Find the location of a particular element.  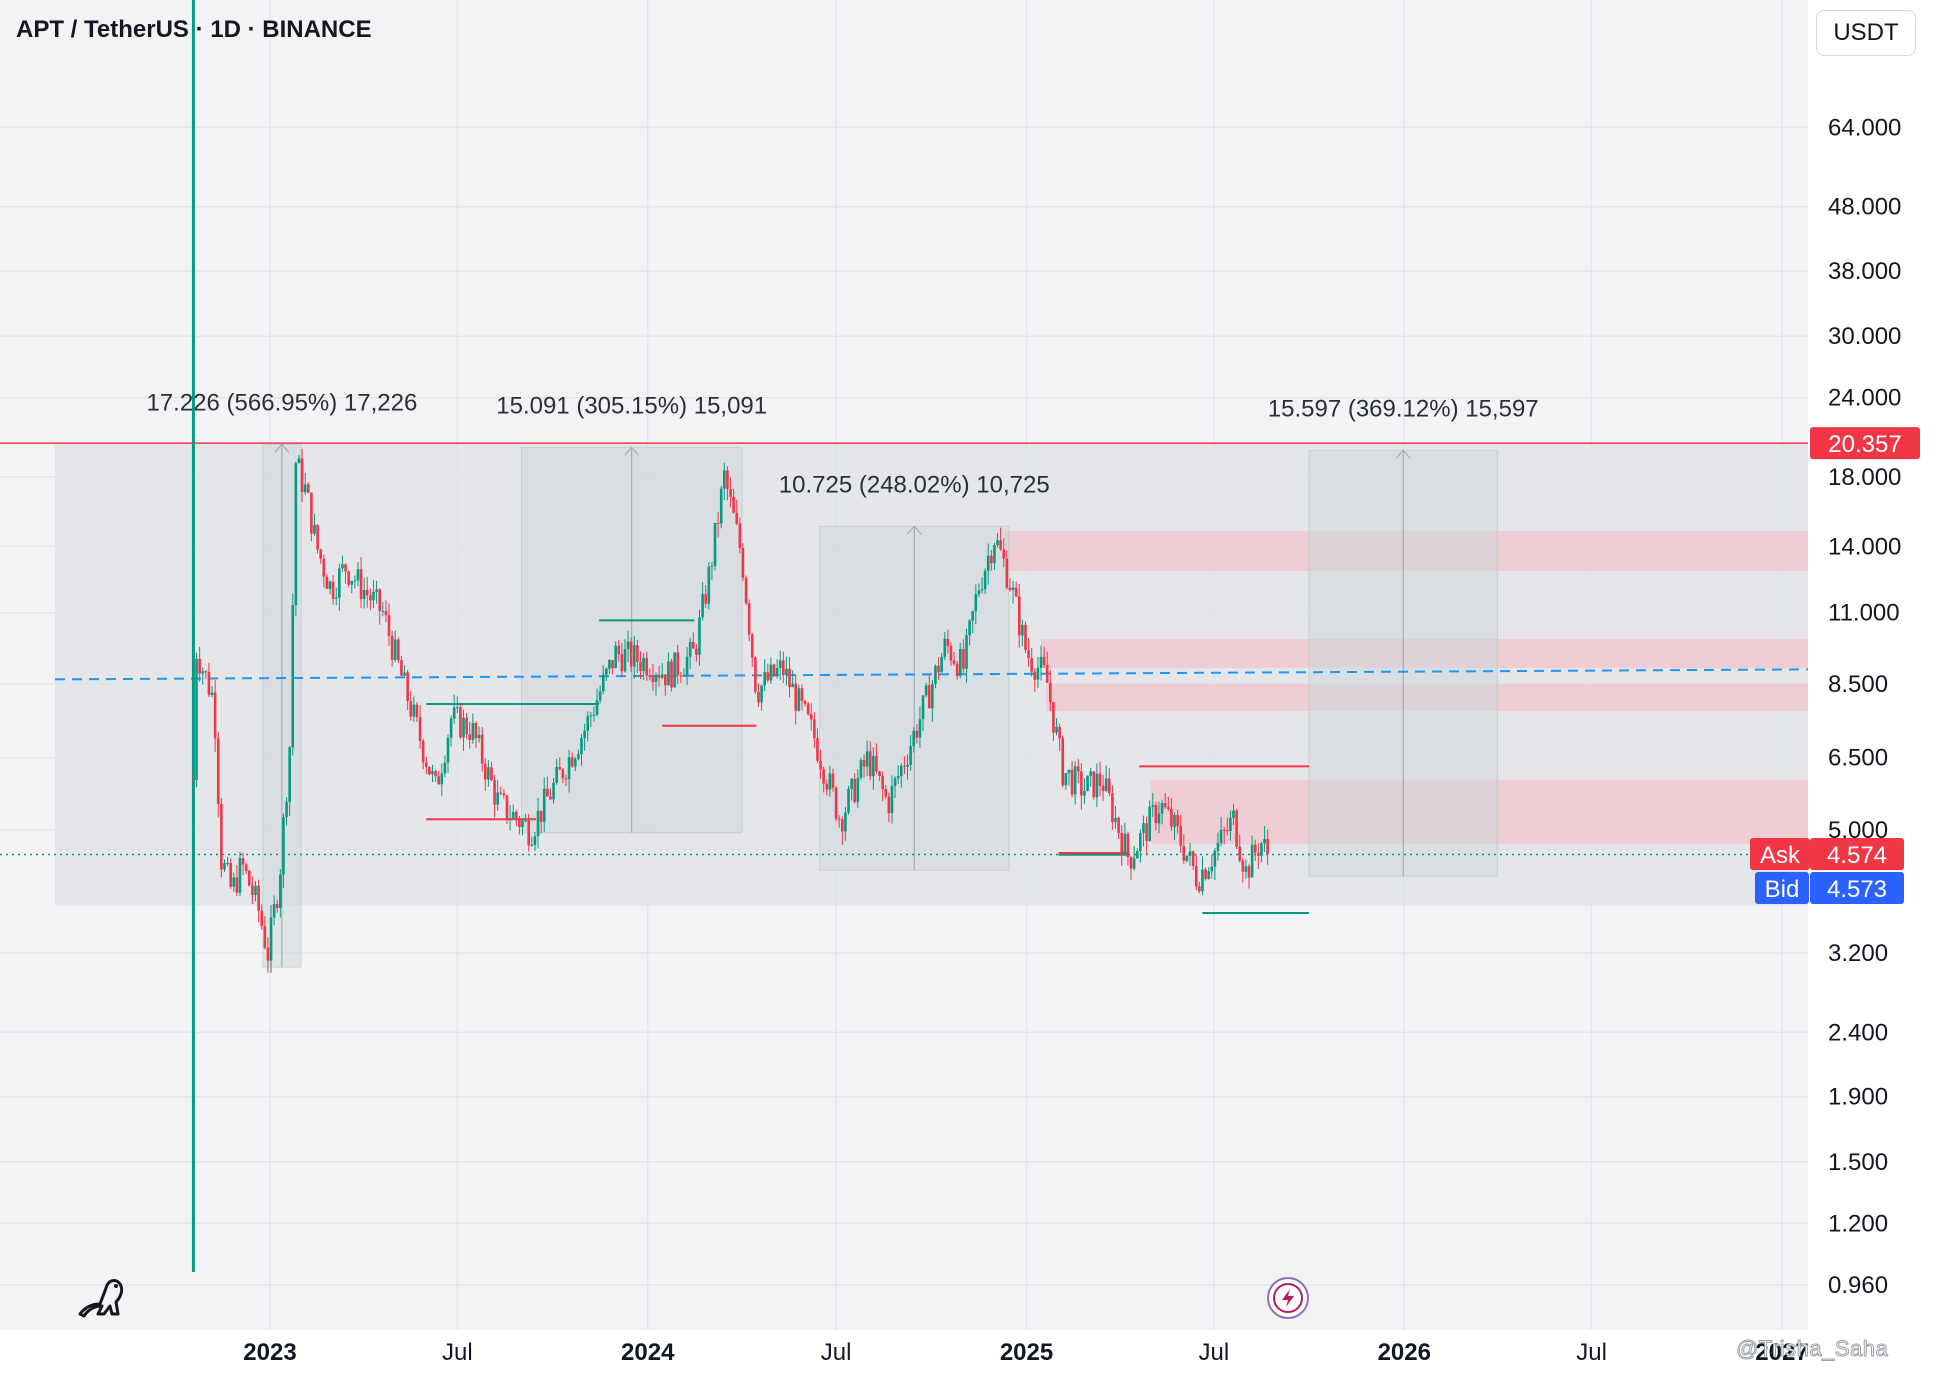

ask-tag-label: Ask is located at coordinates (1780, 855).